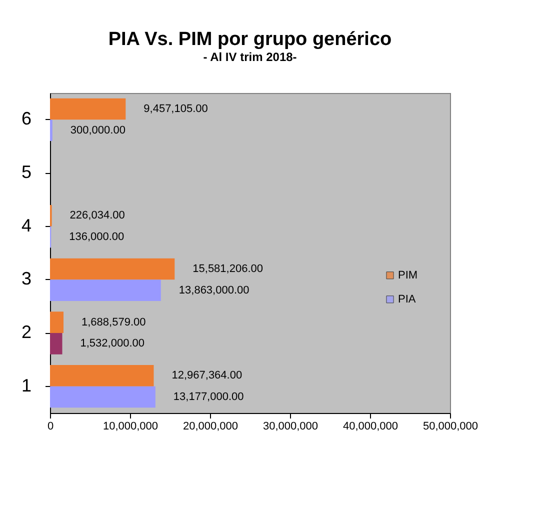 Image resolution: width=536 pixels, height=524 pixels. What do you see at coordinates (407, 299) in the screenshot?
I see `legend-label: PIA` at bounding box center [407, 299].